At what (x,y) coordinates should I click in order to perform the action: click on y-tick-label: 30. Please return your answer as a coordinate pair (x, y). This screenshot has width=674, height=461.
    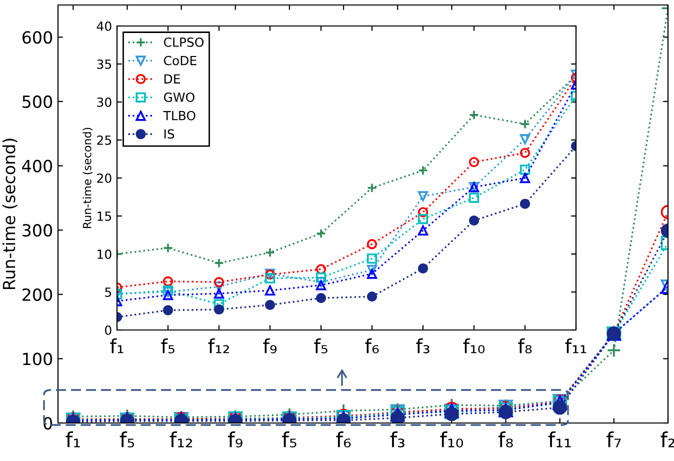
    Looking at the image, I should click on (104, 102).